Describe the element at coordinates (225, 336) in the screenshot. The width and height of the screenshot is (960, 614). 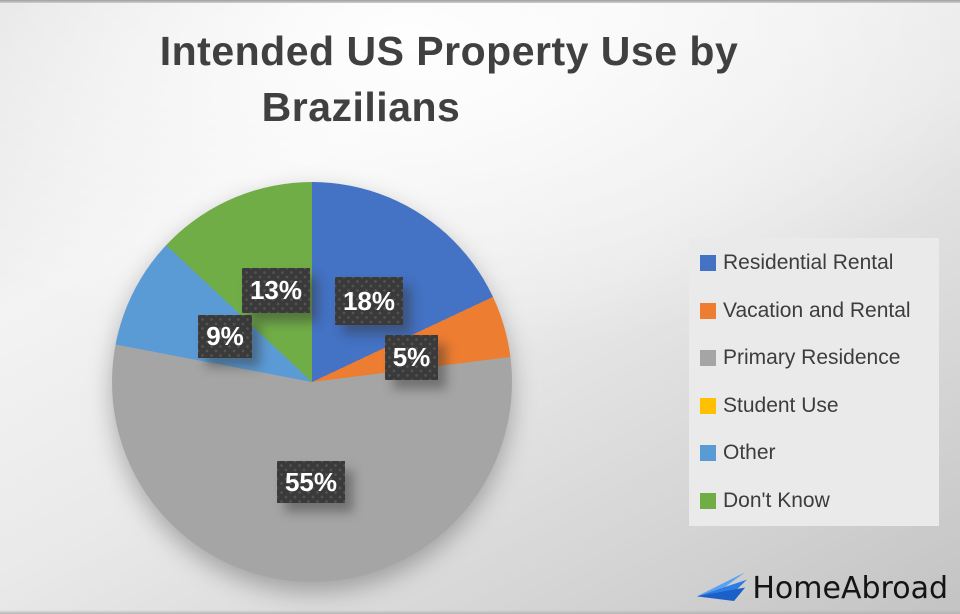
I see `data-label-other: 9%` at that location.